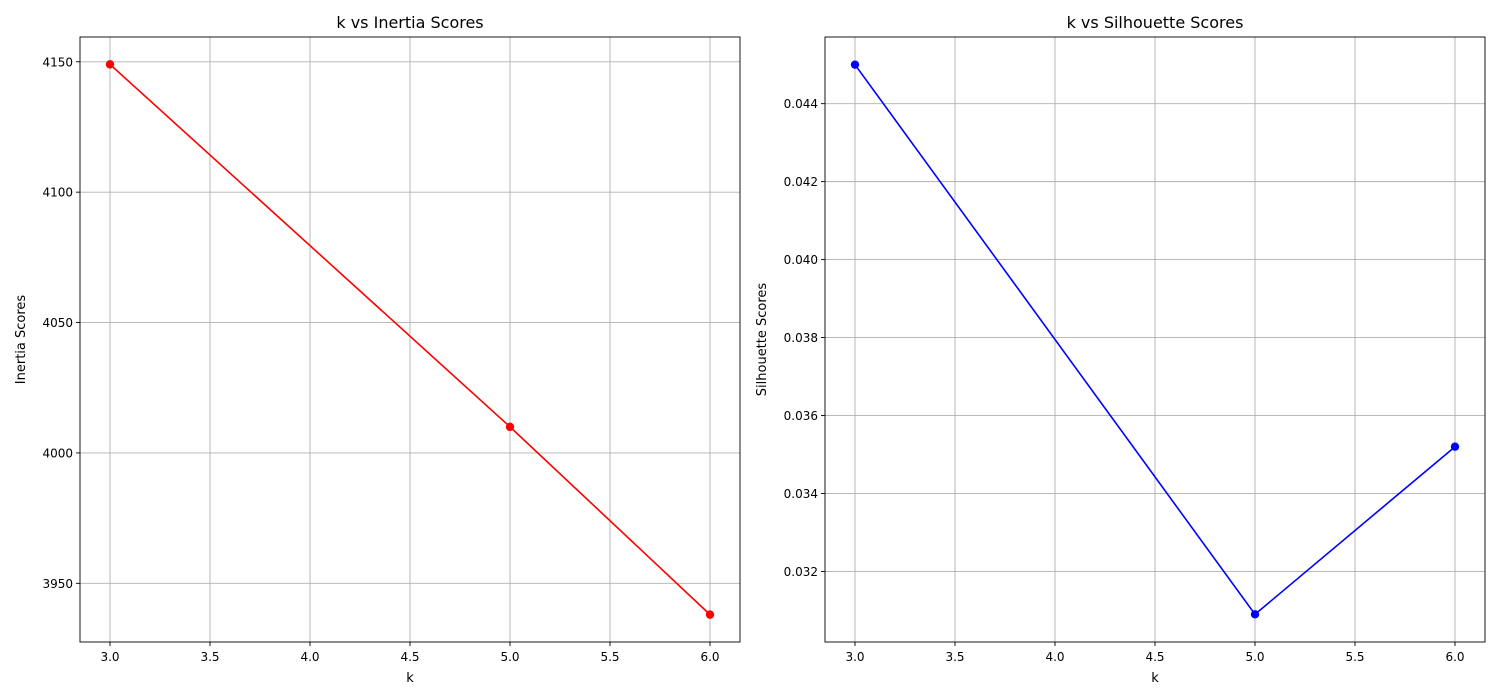 The image size is (1500, 700). I want to click on silhouette-y-tick-label: 0.044, so click(801, 104).